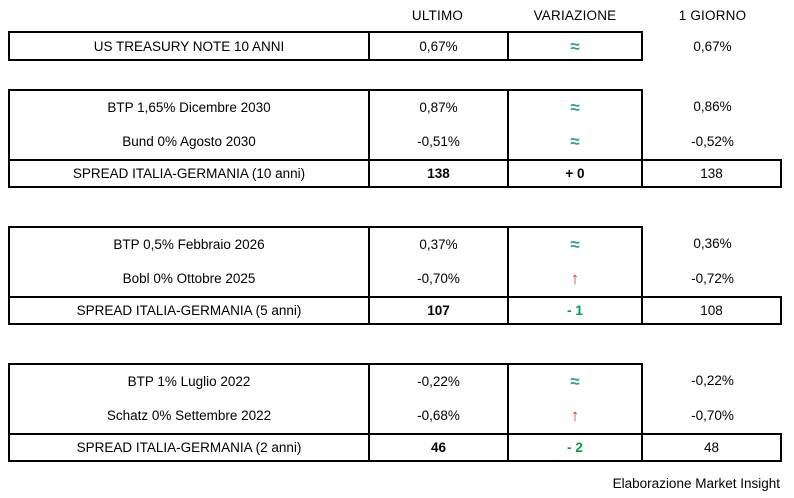 The image size is (794, 498). What do you see at coordinates (188, 380) in the screenshot?
I see `instrument-label: BTP 1% Luglio 2022` at bounding box center [188, 380].